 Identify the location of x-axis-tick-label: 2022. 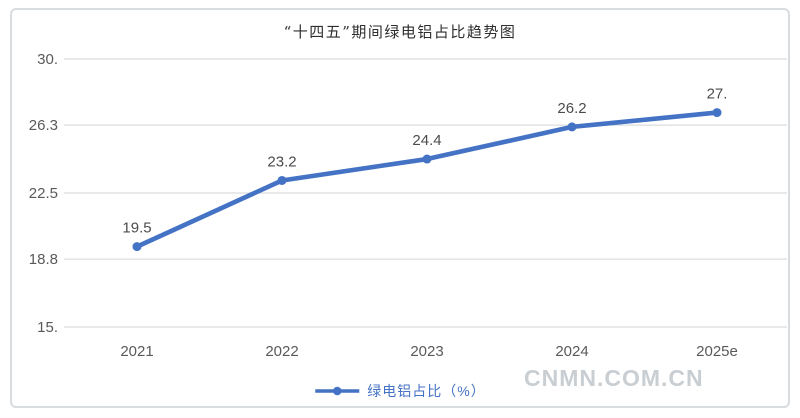
(281, 351).